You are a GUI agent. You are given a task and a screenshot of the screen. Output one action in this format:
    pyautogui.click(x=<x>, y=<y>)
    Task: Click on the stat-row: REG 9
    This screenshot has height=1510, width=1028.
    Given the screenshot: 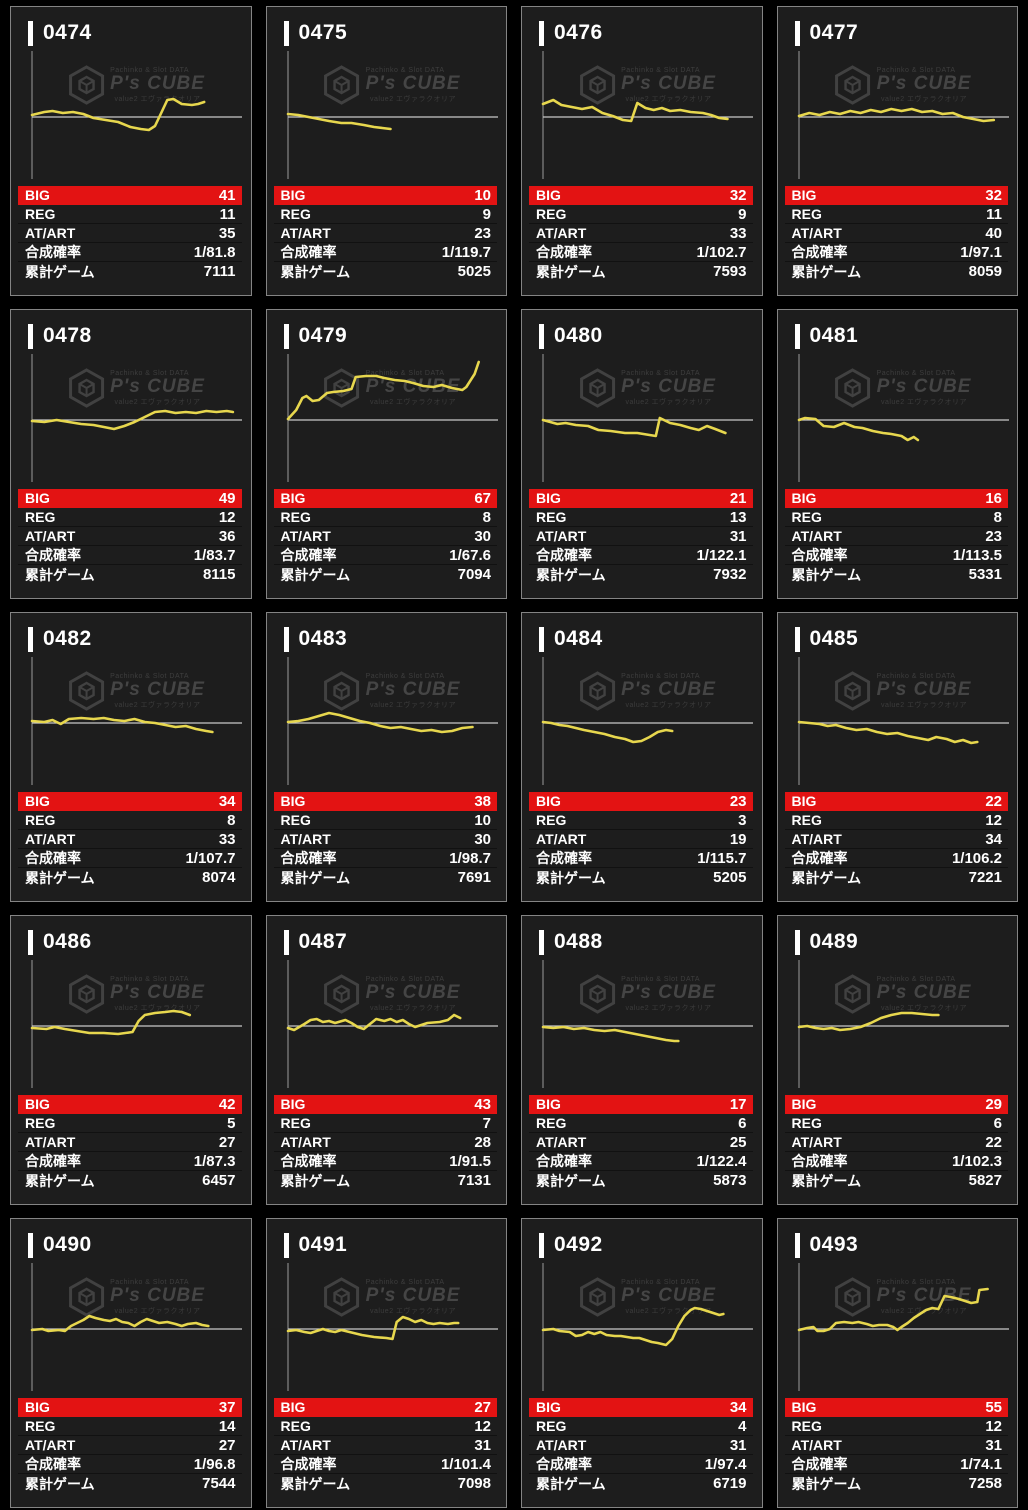 What is the action you would take?
    pyautogui.click(x=385, y=214)
    